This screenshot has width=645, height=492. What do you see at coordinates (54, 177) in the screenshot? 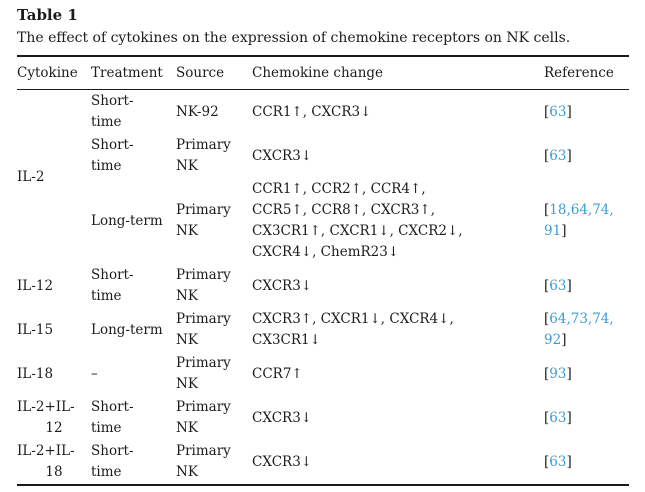
I see `cell-cytokine: IL-2` at bounding box center [54, 177].